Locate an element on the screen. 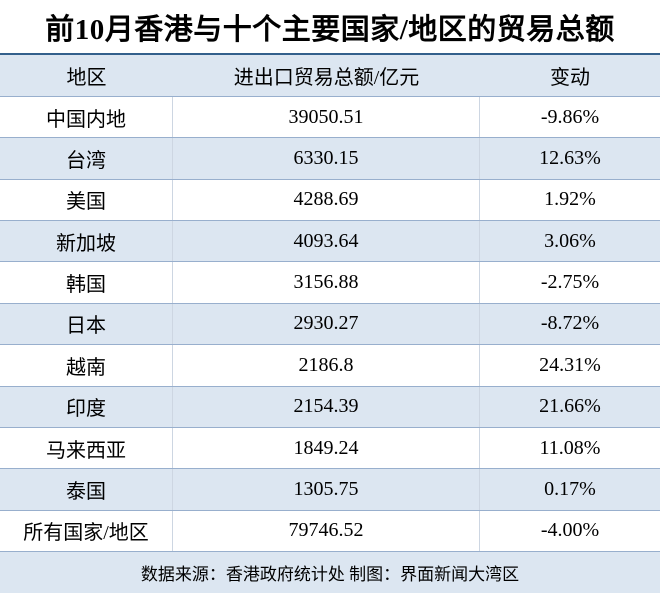 The image size is (660, 593). page-title: 前10月香港与十个主要国家/地区的贸易总额 is located at coordinates (330, 29).